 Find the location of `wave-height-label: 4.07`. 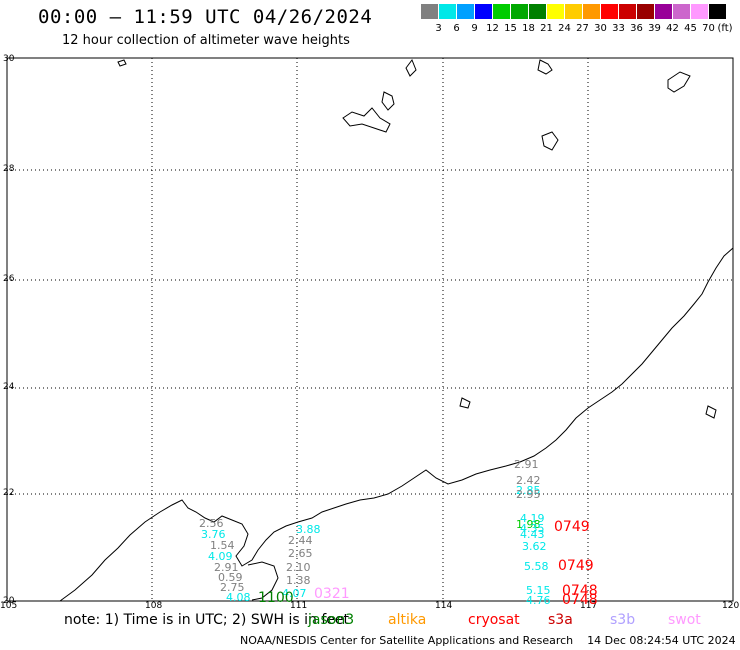

wave-height-label: 4.07 is located at coordinates (294, 593).